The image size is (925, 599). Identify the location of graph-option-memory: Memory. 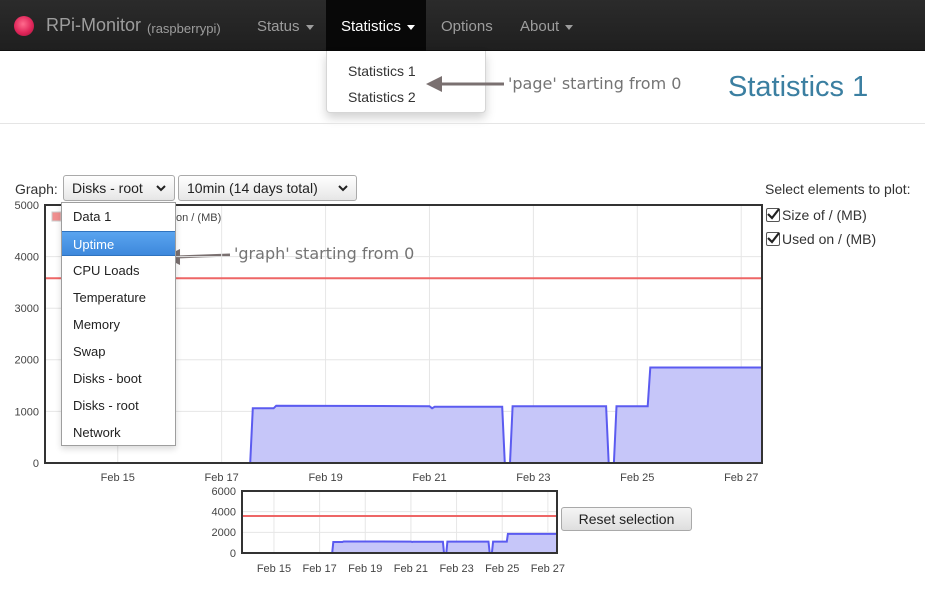
(96, 324).